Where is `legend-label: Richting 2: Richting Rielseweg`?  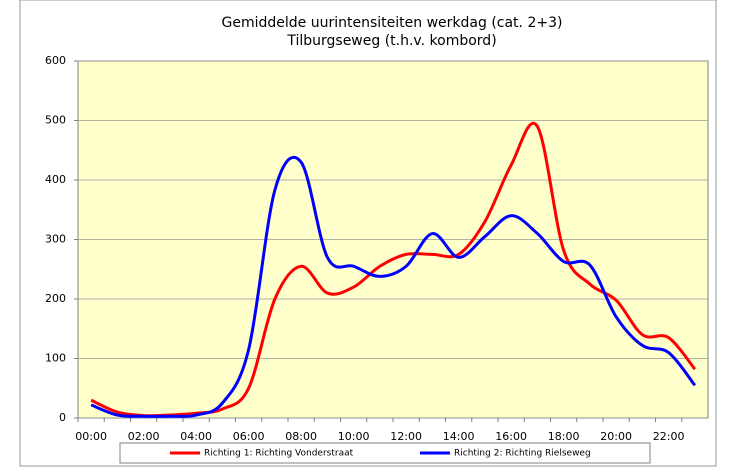 legend-label: Richting 2: Richting Rielseweg is located at coordinates (522, 454).